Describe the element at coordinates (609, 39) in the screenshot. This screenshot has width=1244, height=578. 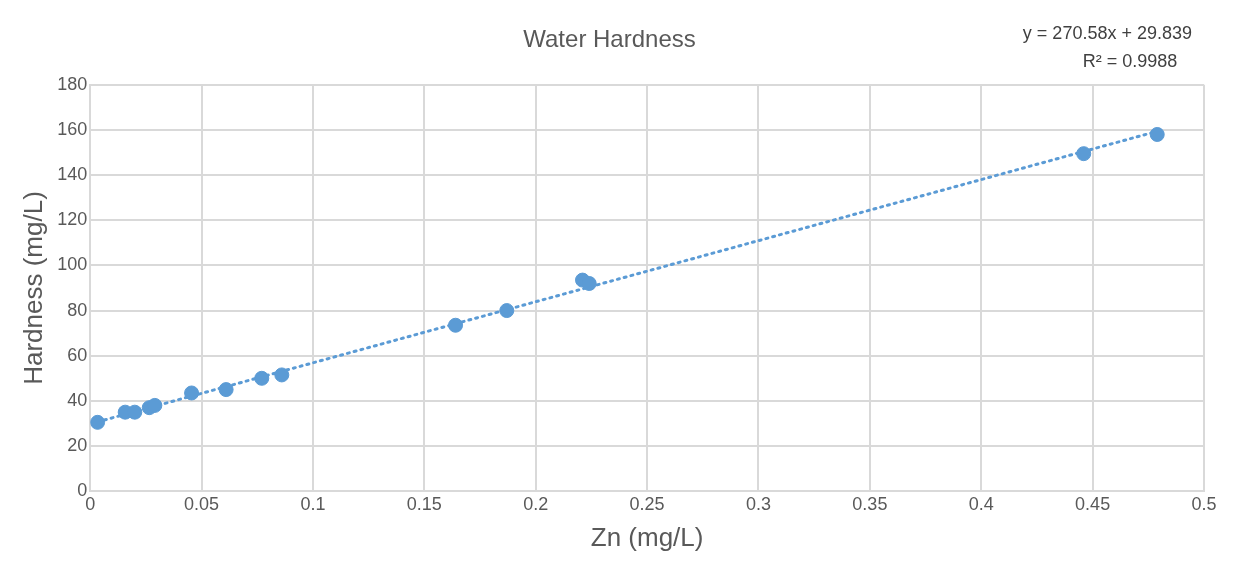
I see `chart-title: Water Hardness` at that location.